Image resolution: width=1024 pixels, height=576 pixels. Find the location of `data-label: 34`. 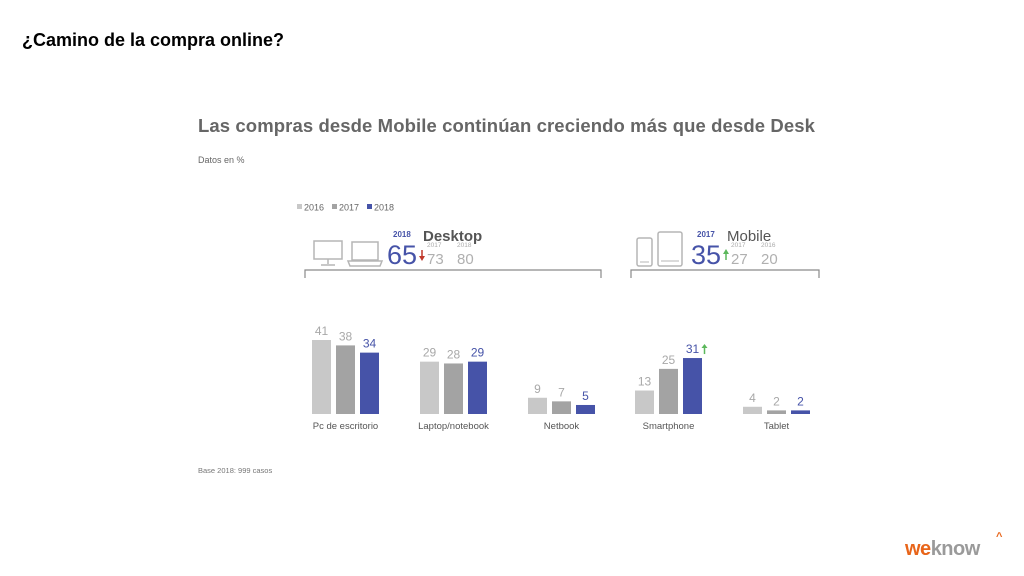

data-label: 34 is located at coordinates (370, 344).